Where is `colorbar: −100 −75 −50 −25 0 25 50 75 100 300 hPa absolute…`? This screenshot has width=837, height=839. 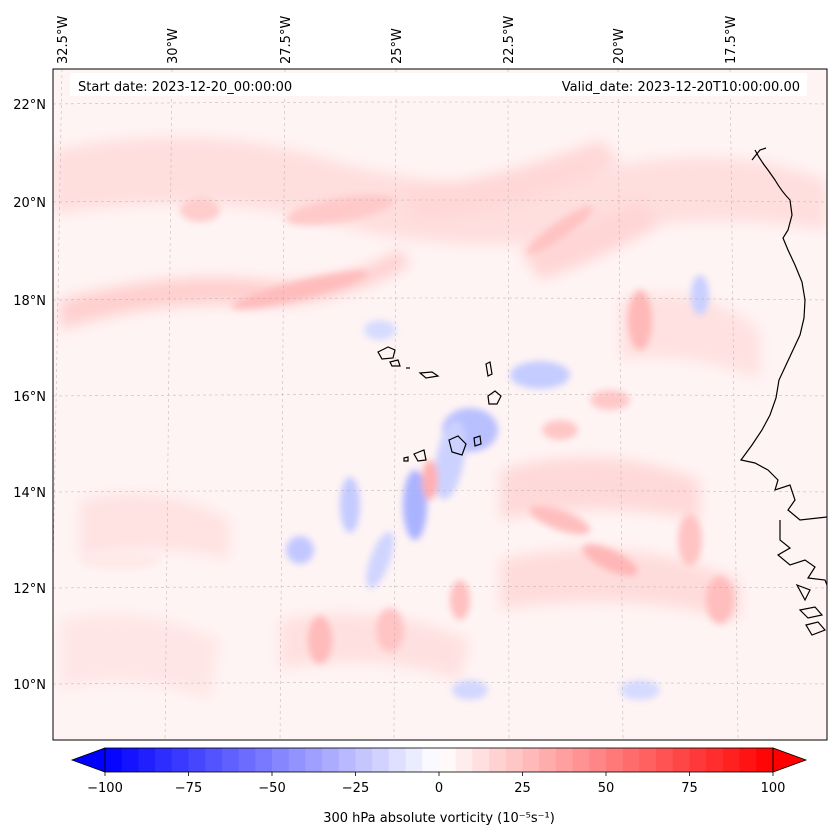 colorbar: −100 −75 −50 −25 0 25 50 75 100 300 hPa absolute… is located at coordinates (439, 786).